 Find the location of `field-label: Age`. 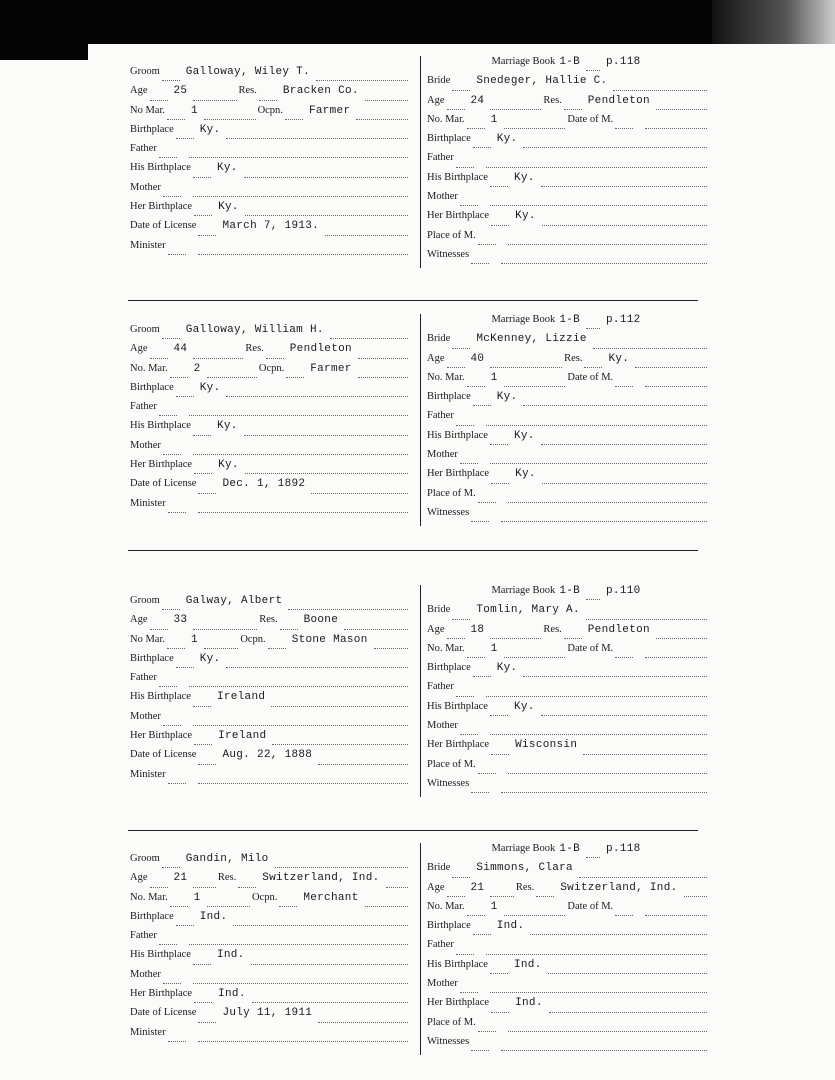

field-label: Age is located at coordinates (436, 887).